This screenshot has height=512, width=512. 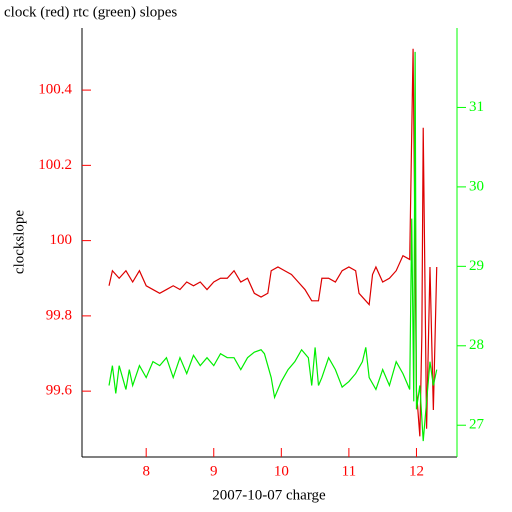 What do you see at coordinates (269, 495) in the screenshot?
I see `x-axis-label: 2007-10-07 charge` at bounding box center [269, 495].